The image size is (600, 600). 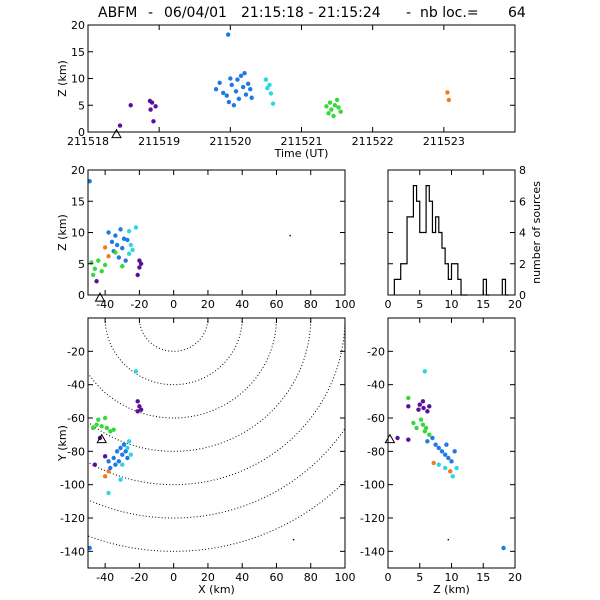 What do you see at coordinates (159, 141) in the screenshot?
I see `x-tick-label: 211519` at bounding box center [159, 141].